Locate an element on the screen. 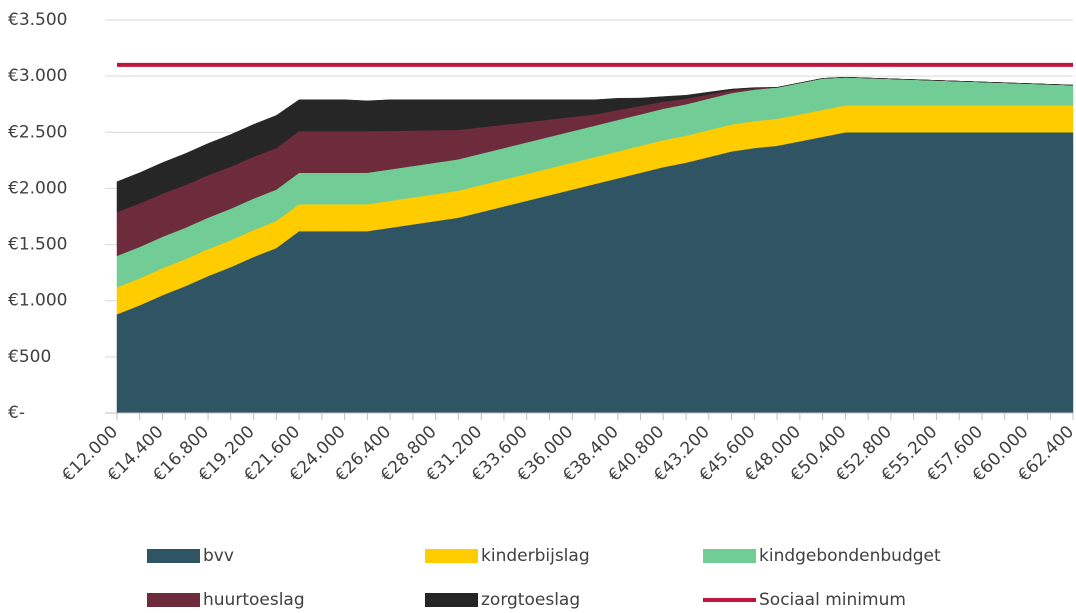  legend-label: bvv is located at coordinates (218, 556).